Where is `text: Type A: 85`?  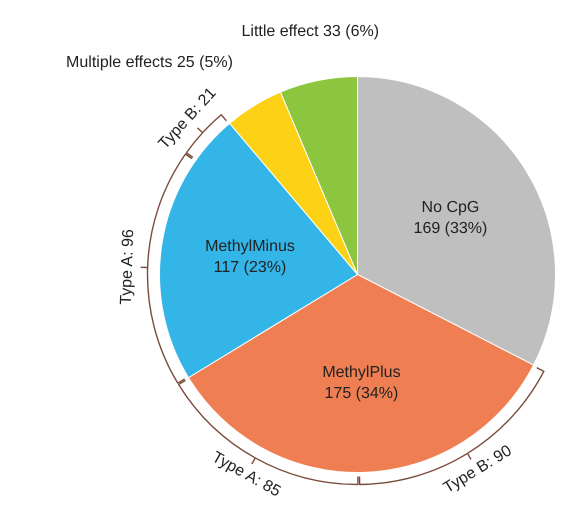 text: Type A: 85 is located at coordinates (245, 475).